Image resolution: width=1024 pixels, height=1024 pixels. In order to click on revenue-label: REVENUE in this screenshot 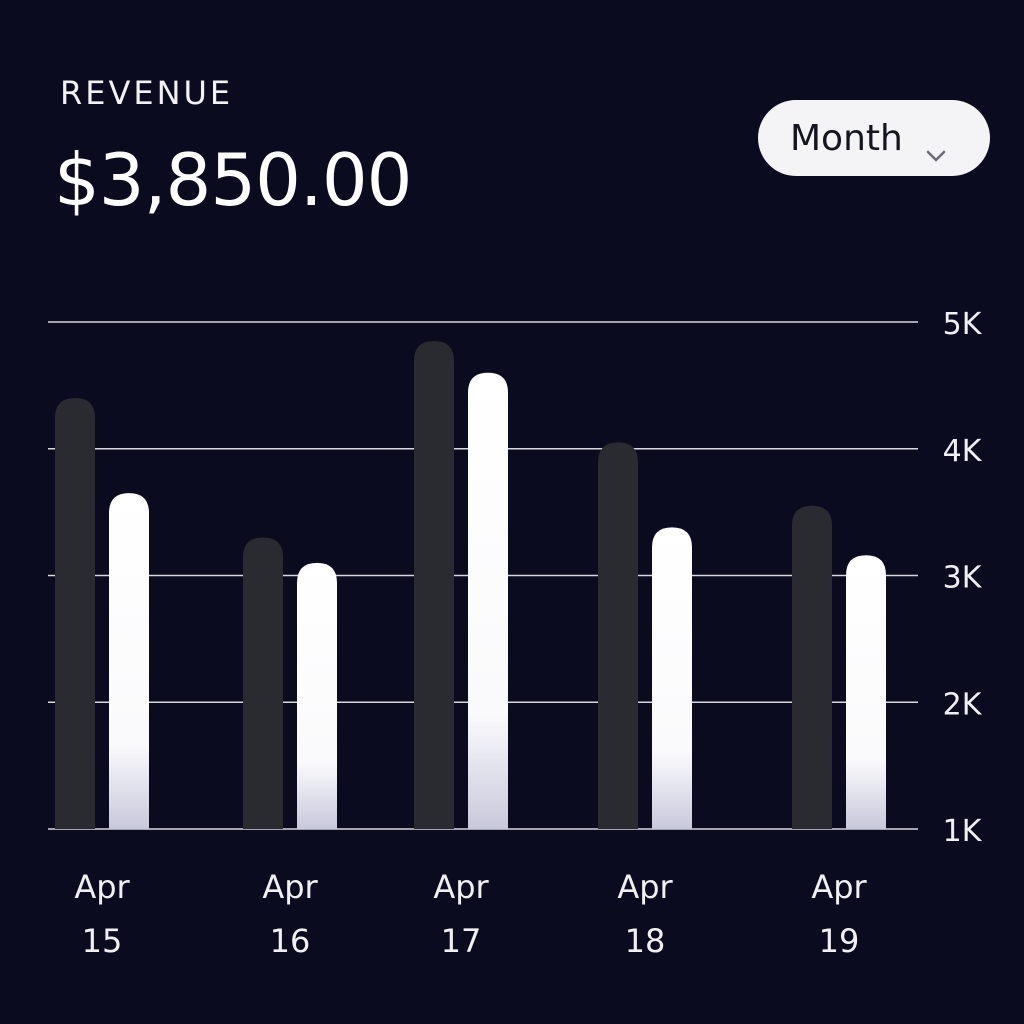, I will do `click(147, 93)`.